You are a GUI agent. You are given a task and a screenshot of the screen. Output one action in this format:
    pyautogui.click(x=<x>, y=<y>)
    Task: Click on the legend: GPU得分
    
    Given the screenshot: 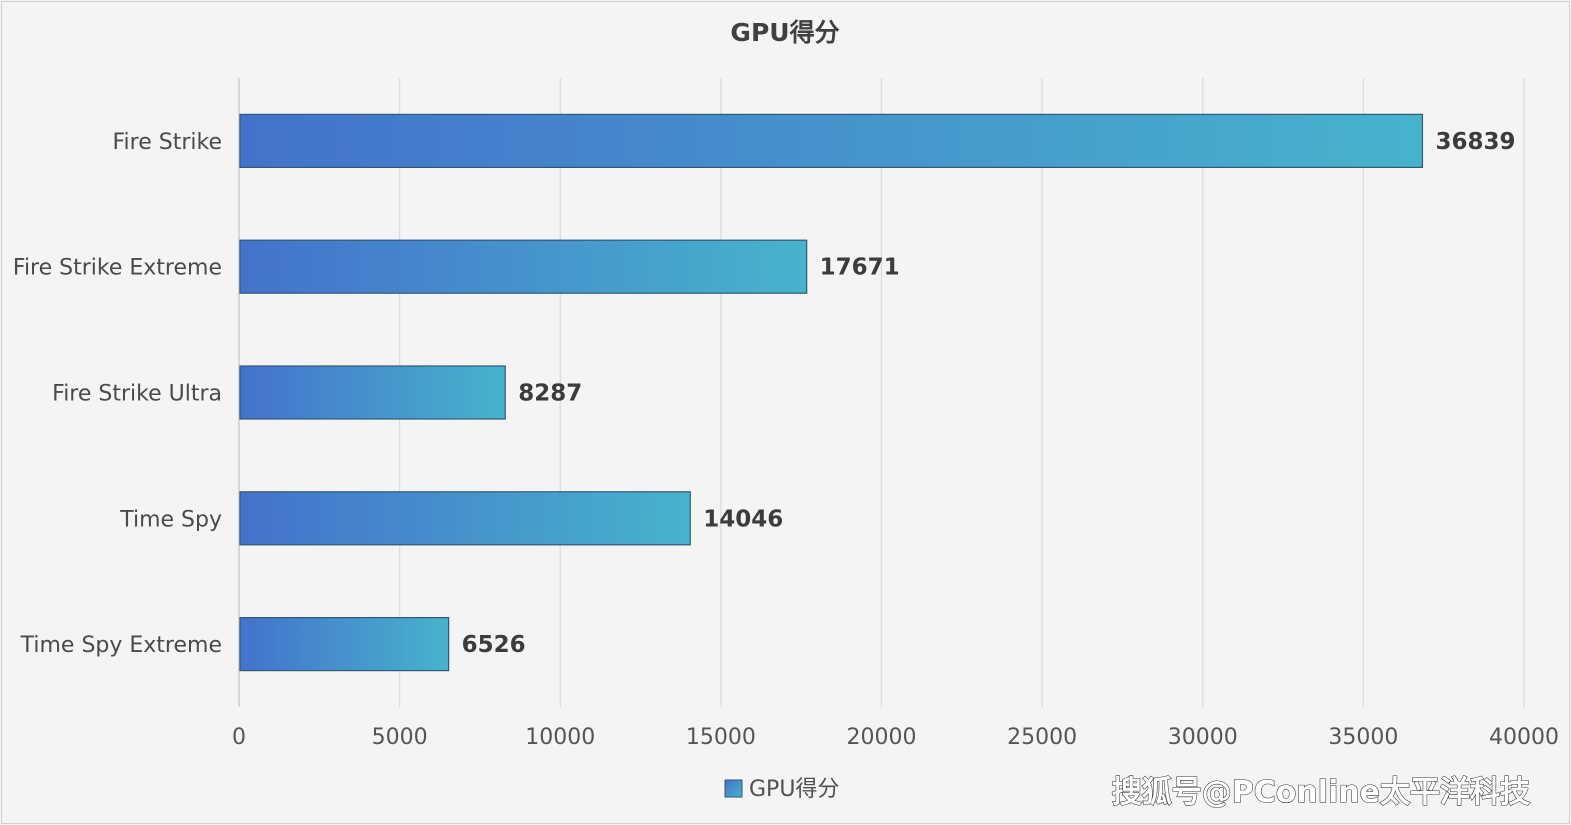 What is the action you would take?
    pyautogui.click(x=781, y=789)
    